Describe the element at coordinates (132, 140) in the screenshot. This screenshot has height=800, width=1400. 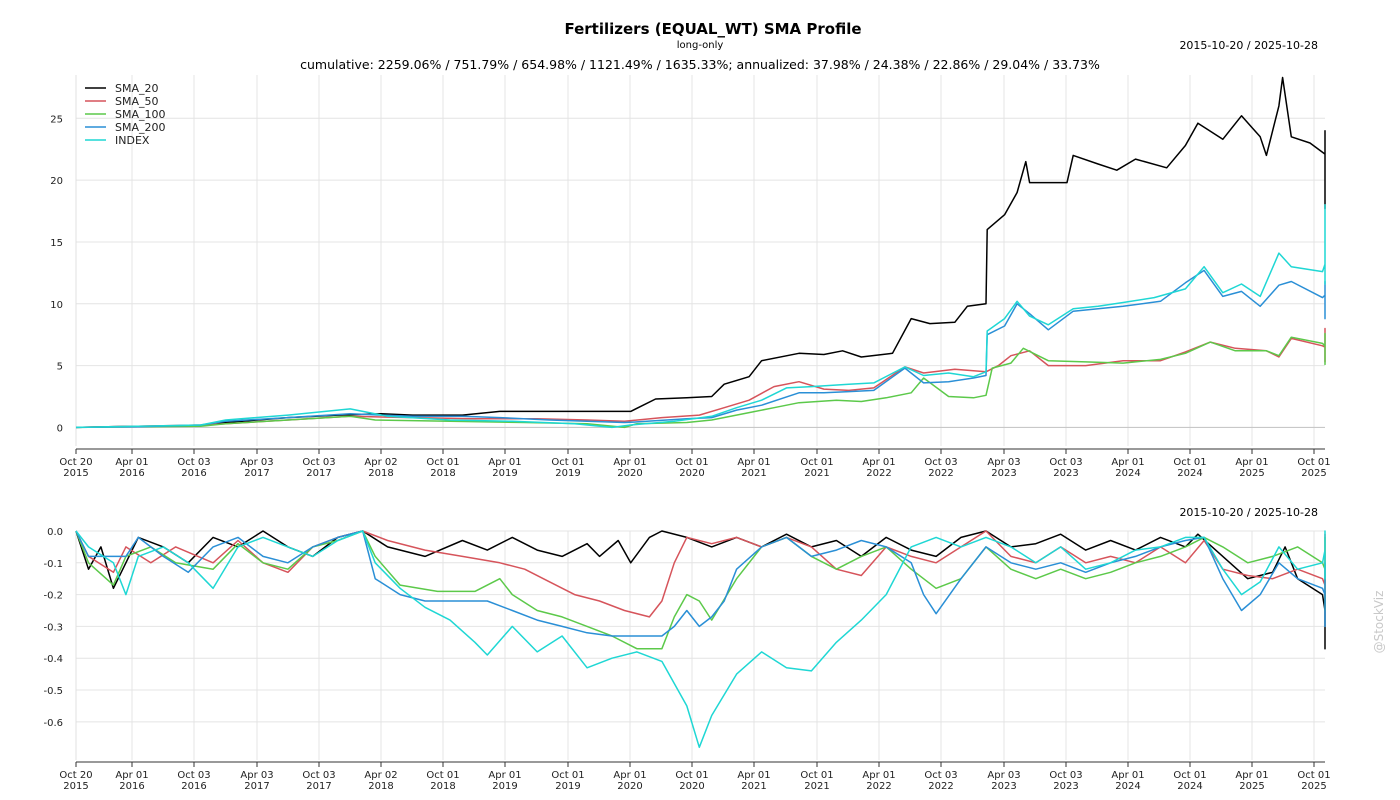
I see `legend-label: INDEX` at that location.